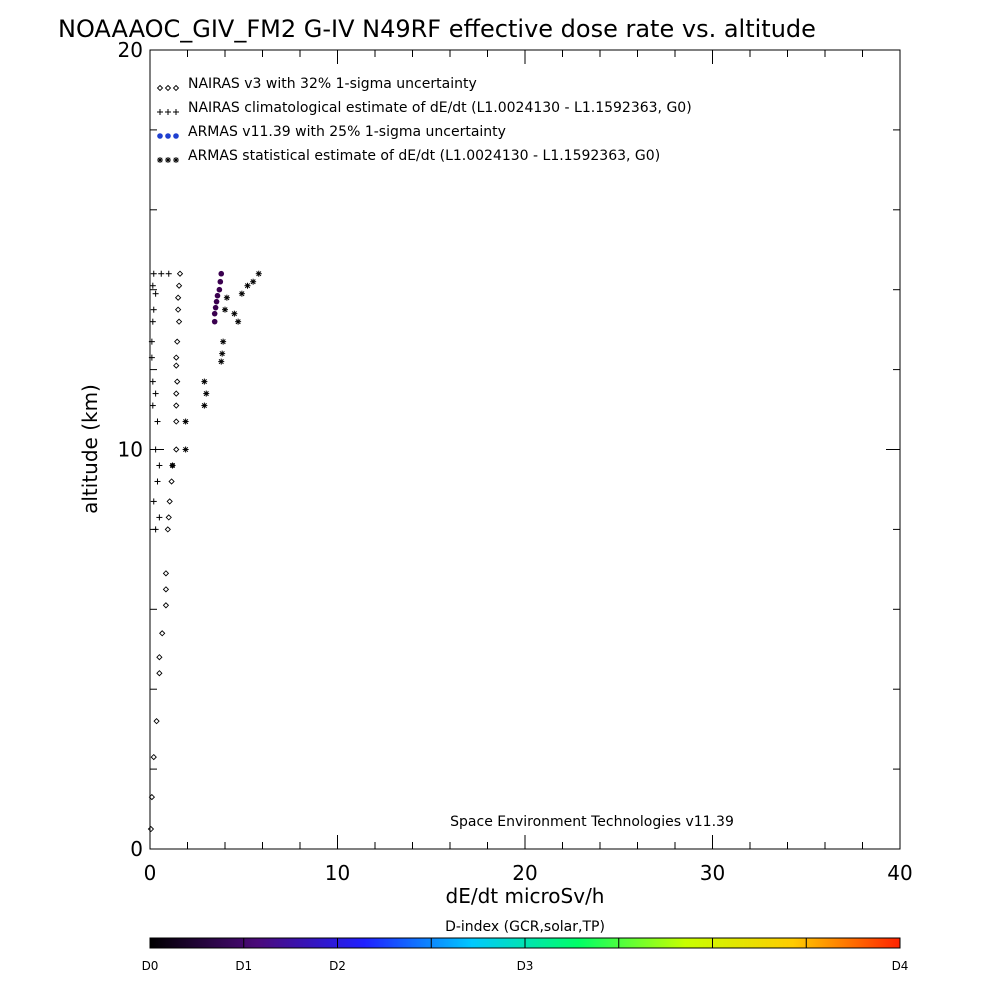 The image size is (1000, 1000). What do you see at coordinates (215, 369) in the screenshot?
I see `asterisk-series` at bounding box center [215, 369].